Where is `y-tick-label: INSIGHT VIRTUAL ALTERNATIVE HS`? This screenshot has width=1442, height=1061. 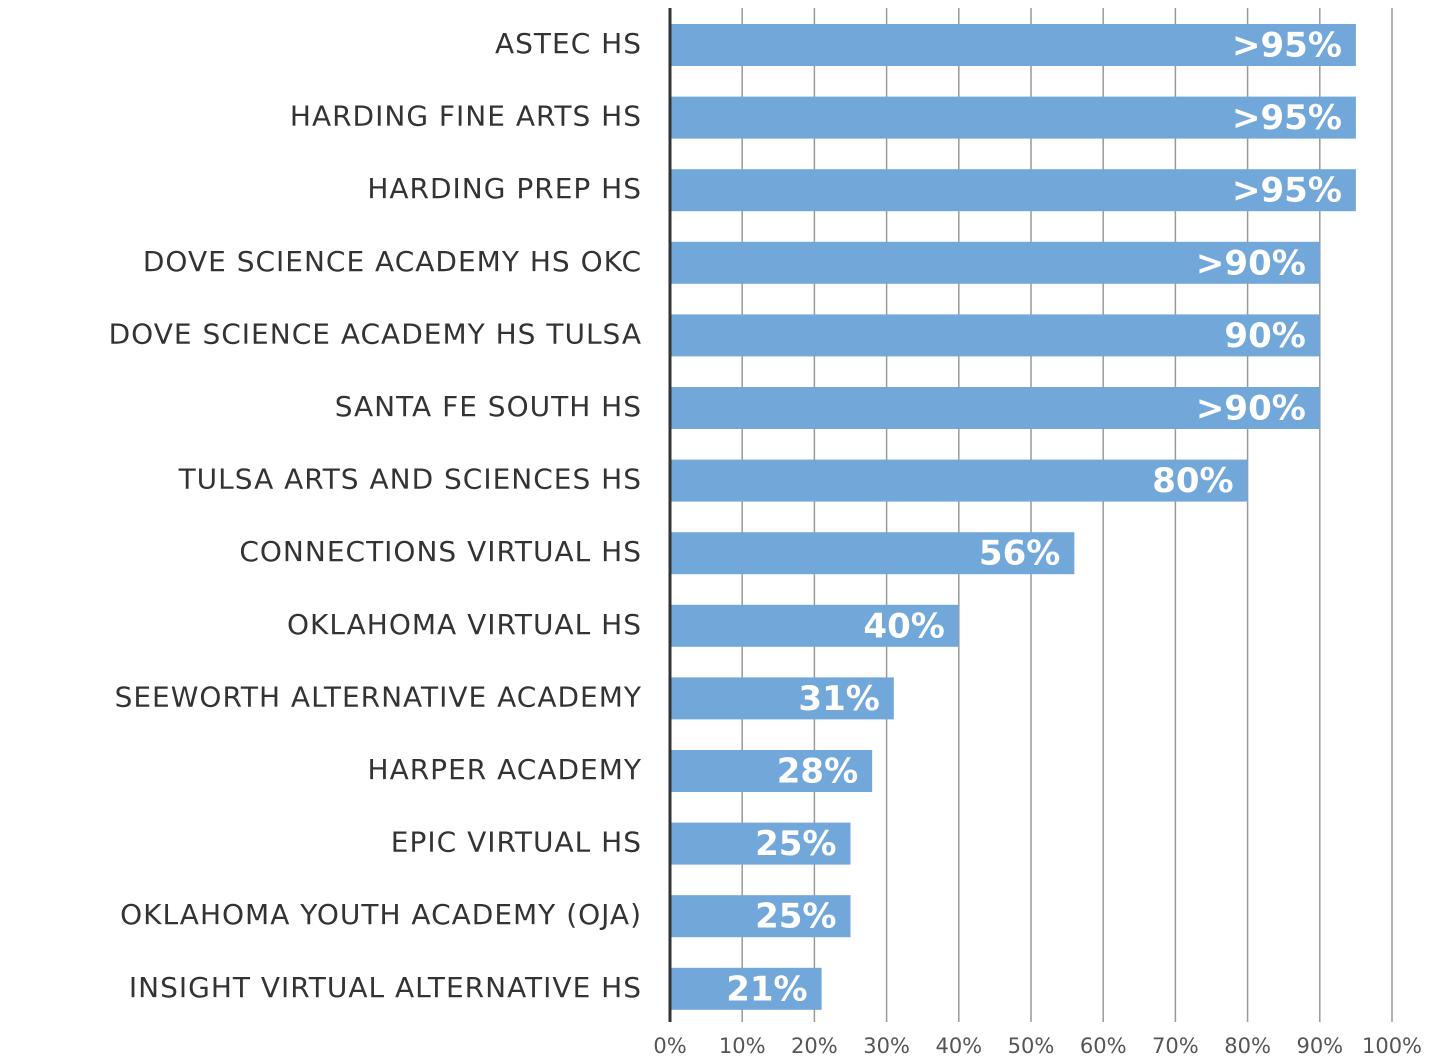 y-tick-label: INSIGHT VIRTUAL ALTERNATIVE HS is located at coordinates (385, 987).